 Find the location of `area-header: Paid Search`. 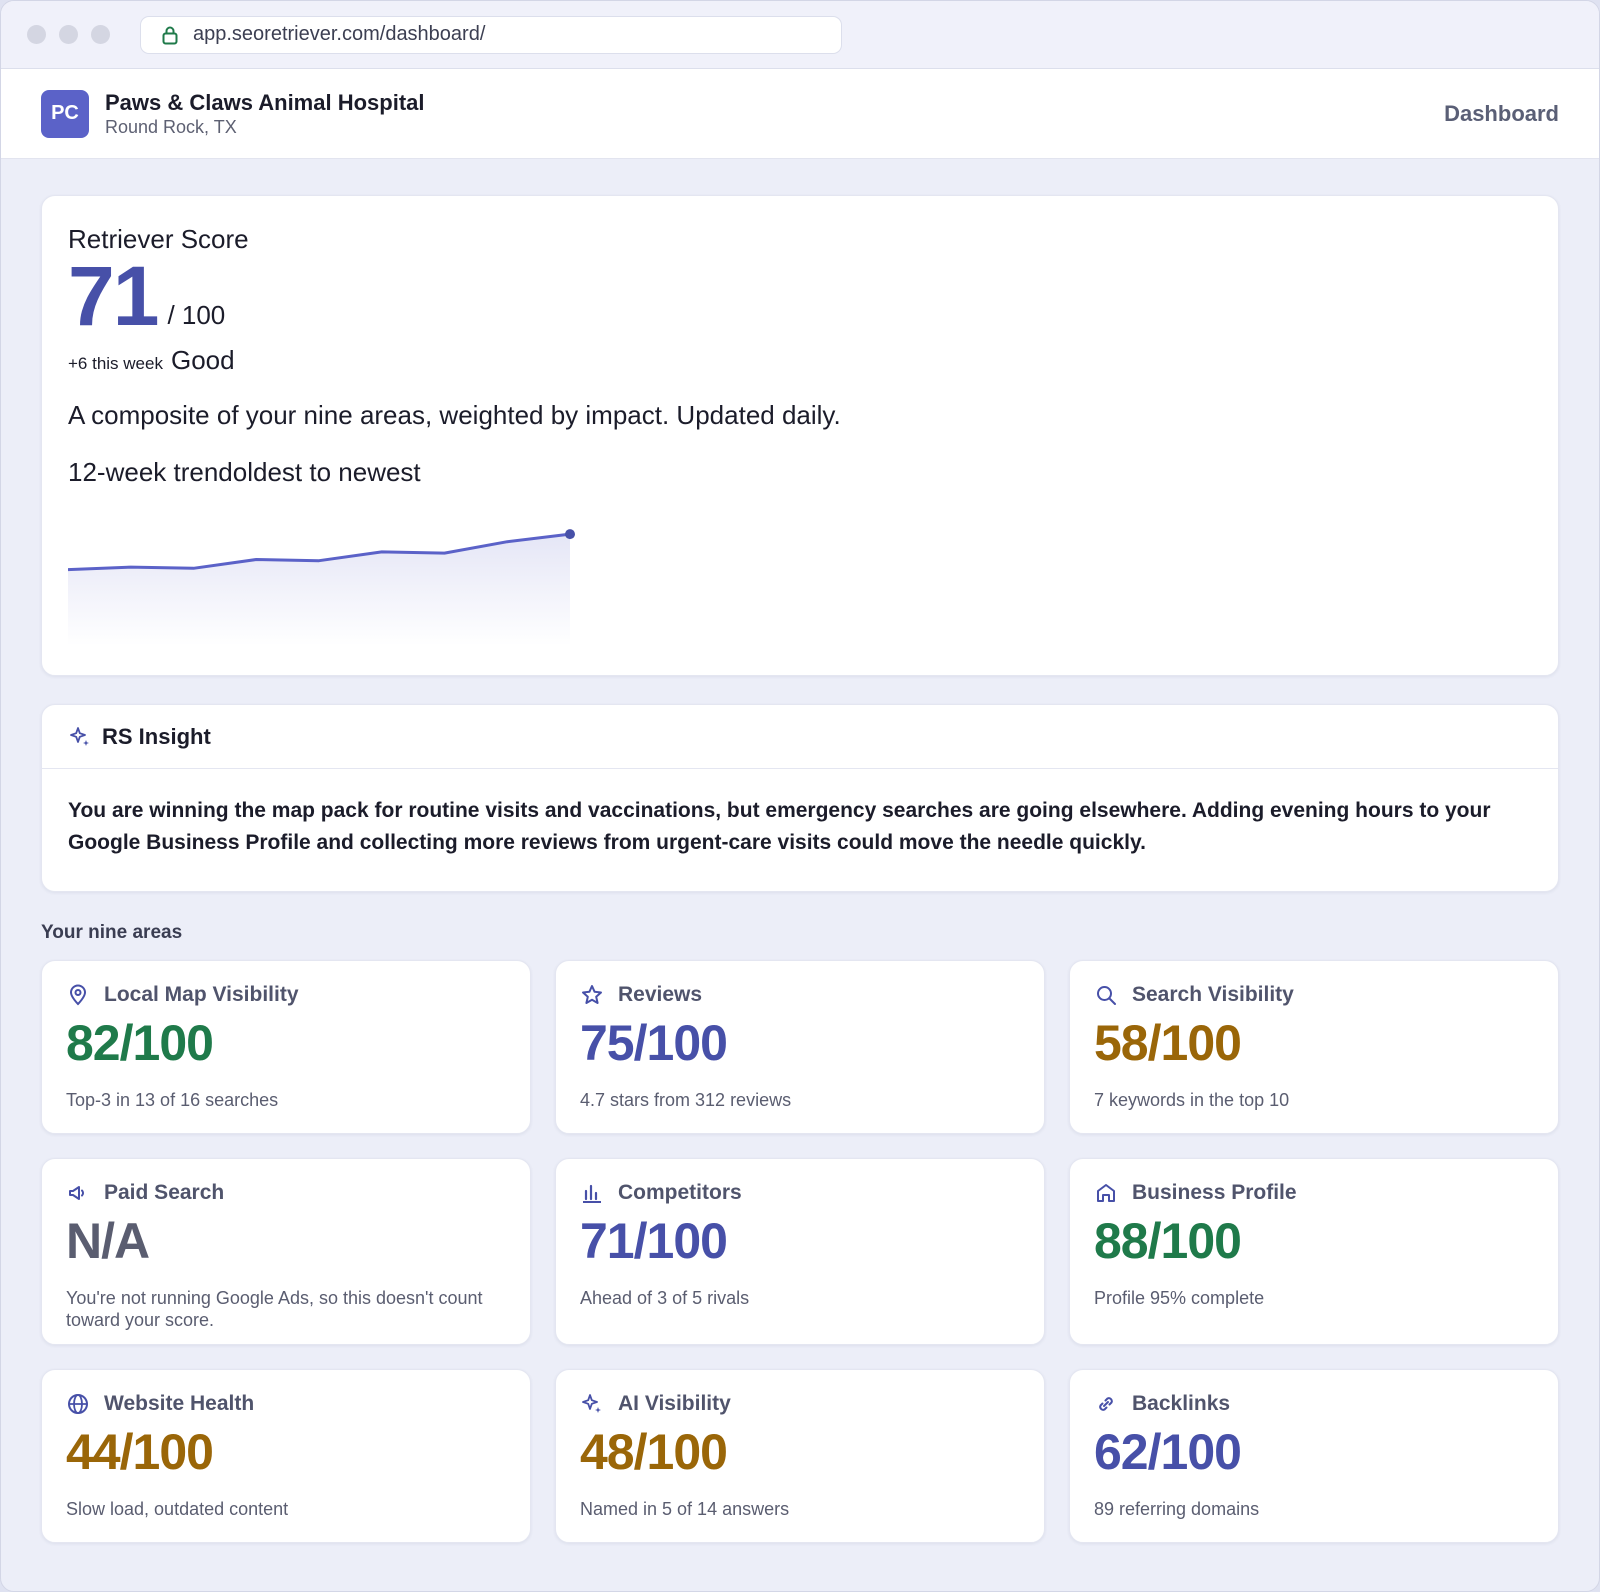

area-header: Paid Search is located at coordinates (286, 1193).